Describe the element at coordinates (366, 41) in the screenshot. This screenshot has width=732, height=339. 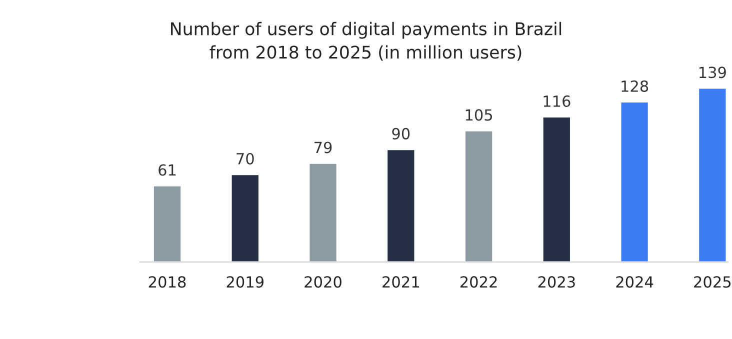
I see `chart-title: Number of users of digital payments in Brazil from 2018 to 2025 (in million users)` at that location.